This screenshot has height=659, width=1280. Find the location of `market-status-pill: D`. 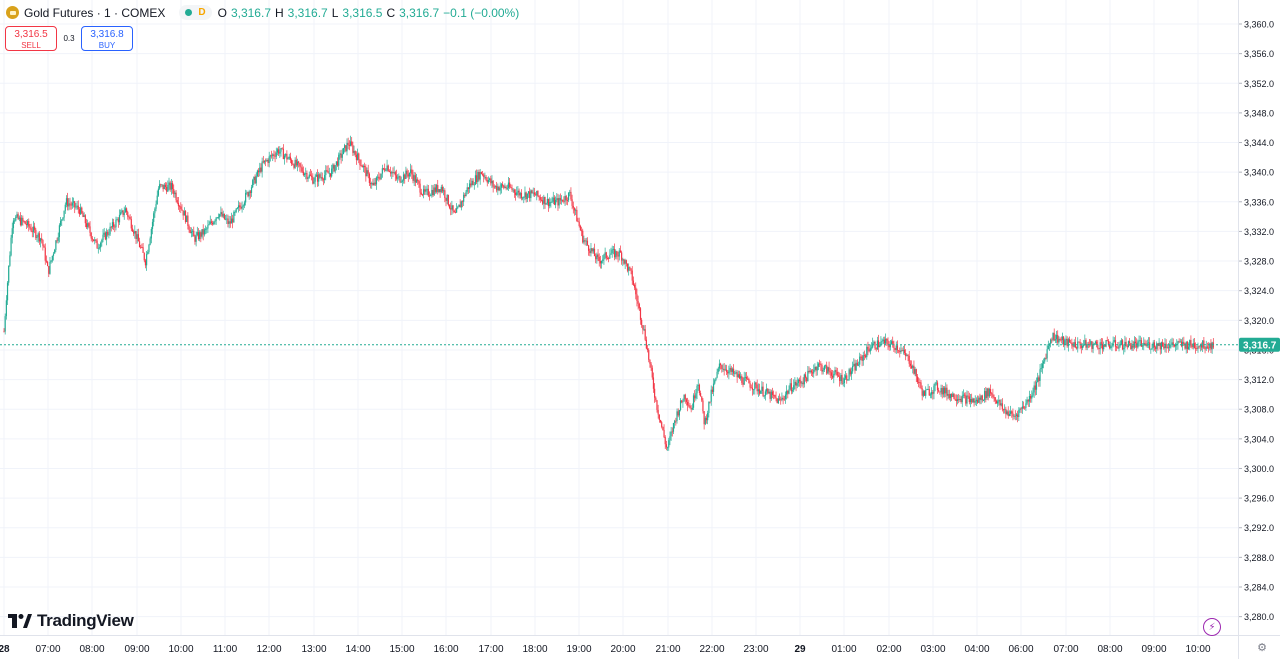

market-status-pill: D is located at coordinates (195, 12).